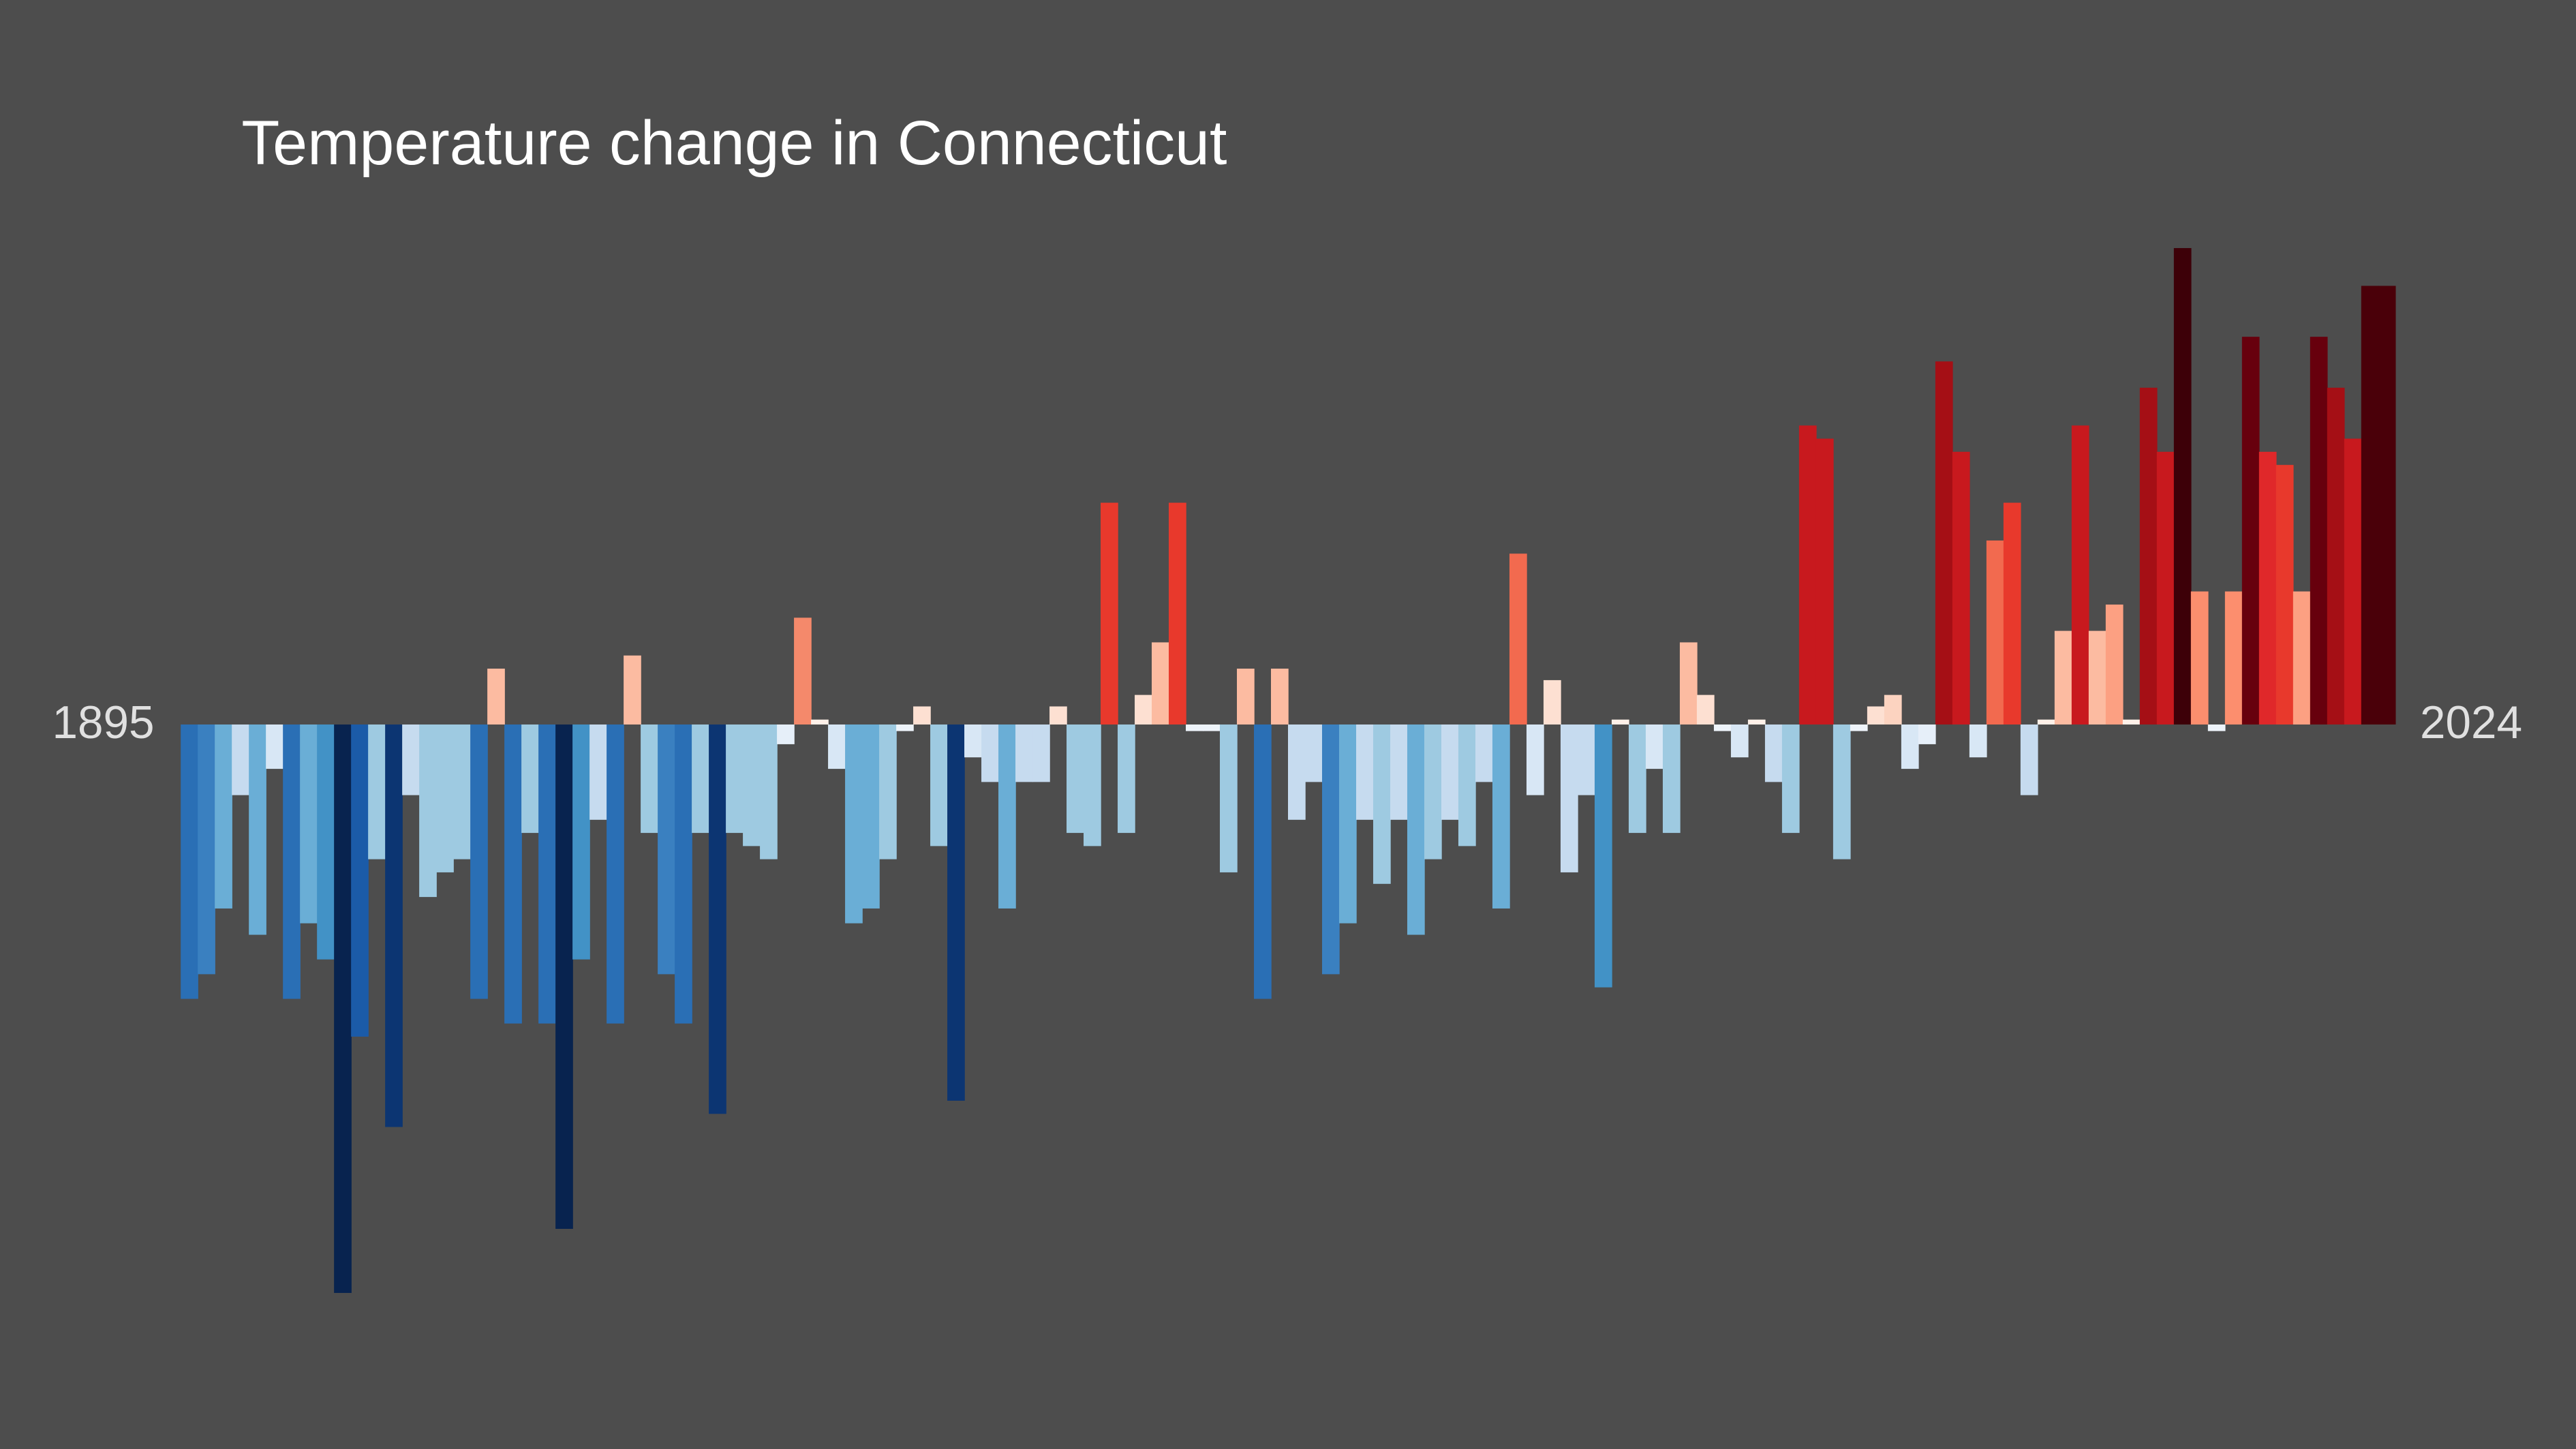  I want to click on x-tick-label: 1895, so click(103, 722).